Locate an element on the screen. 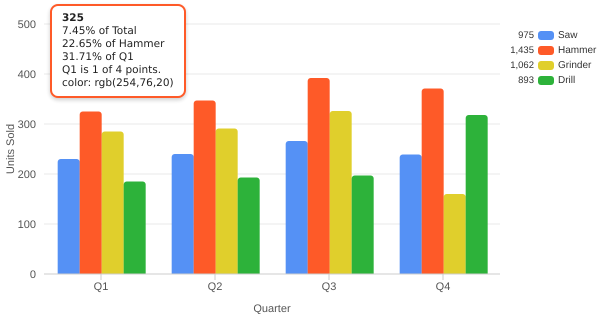  x-tick-label: Q2 is located at coordinates (215, 286).